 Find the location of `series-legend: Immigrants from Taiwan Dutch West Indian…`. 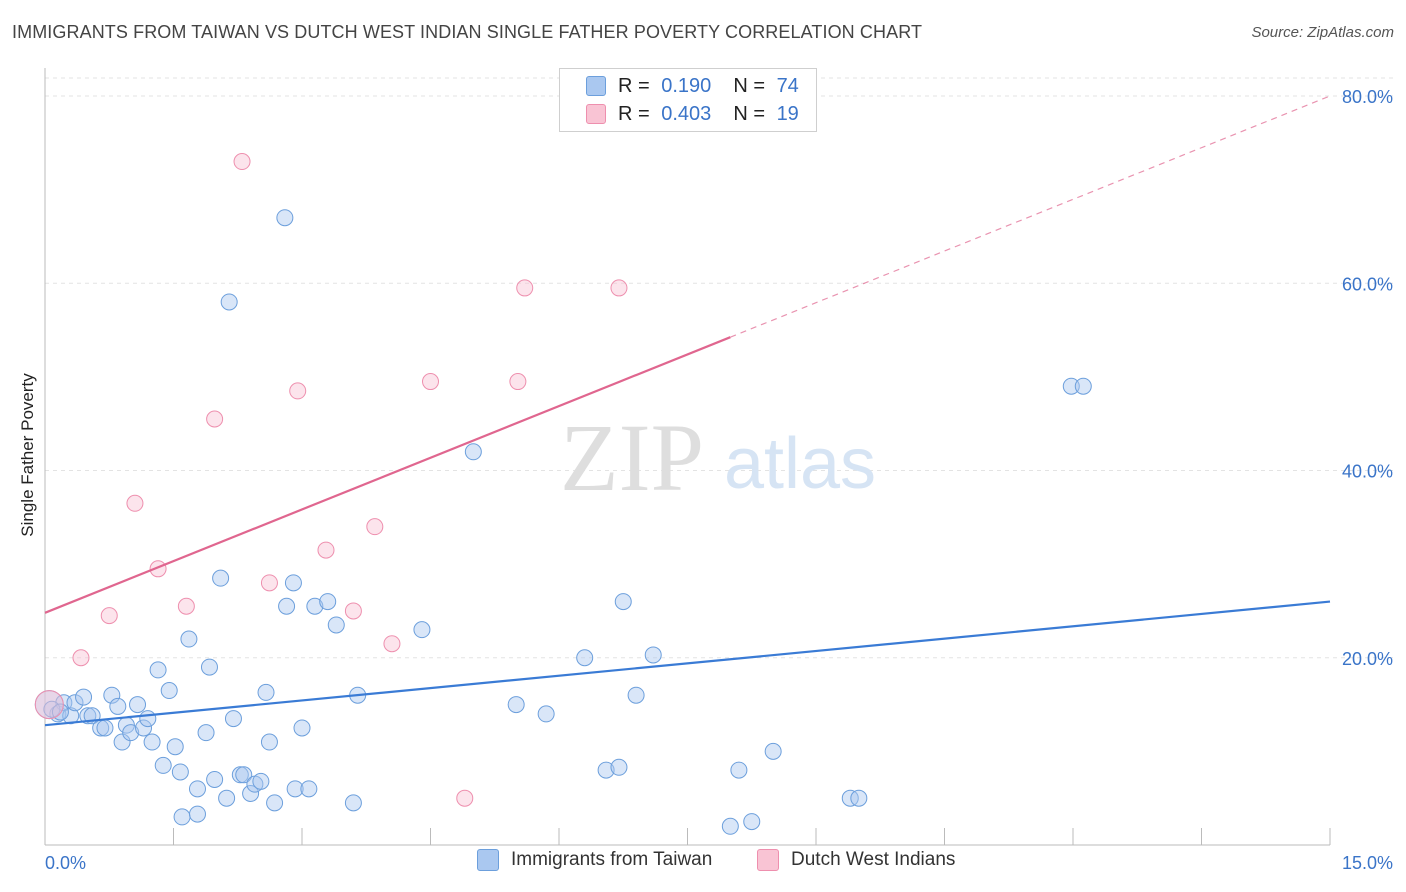

series-legend: Immigrants from Taiwan Dutch West Indian… is located at coordinates (703, 864).